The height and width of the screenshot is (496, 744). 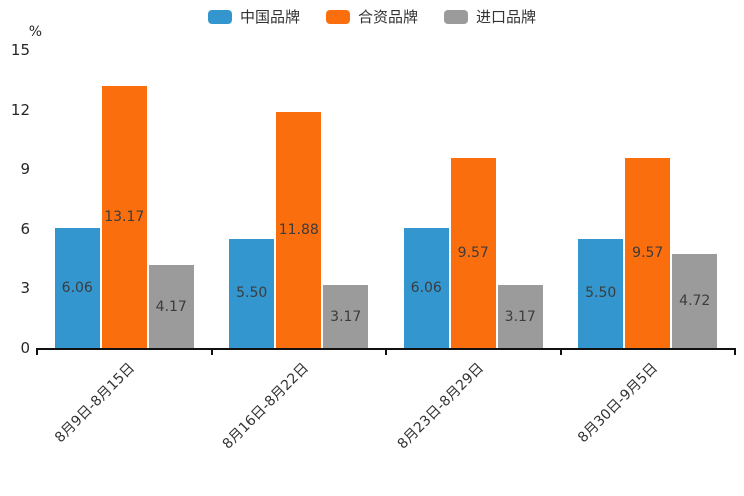 I want to click on chart-legend: 中国品牌 合资品牌 进口品牌, so click(x=372, y=17).